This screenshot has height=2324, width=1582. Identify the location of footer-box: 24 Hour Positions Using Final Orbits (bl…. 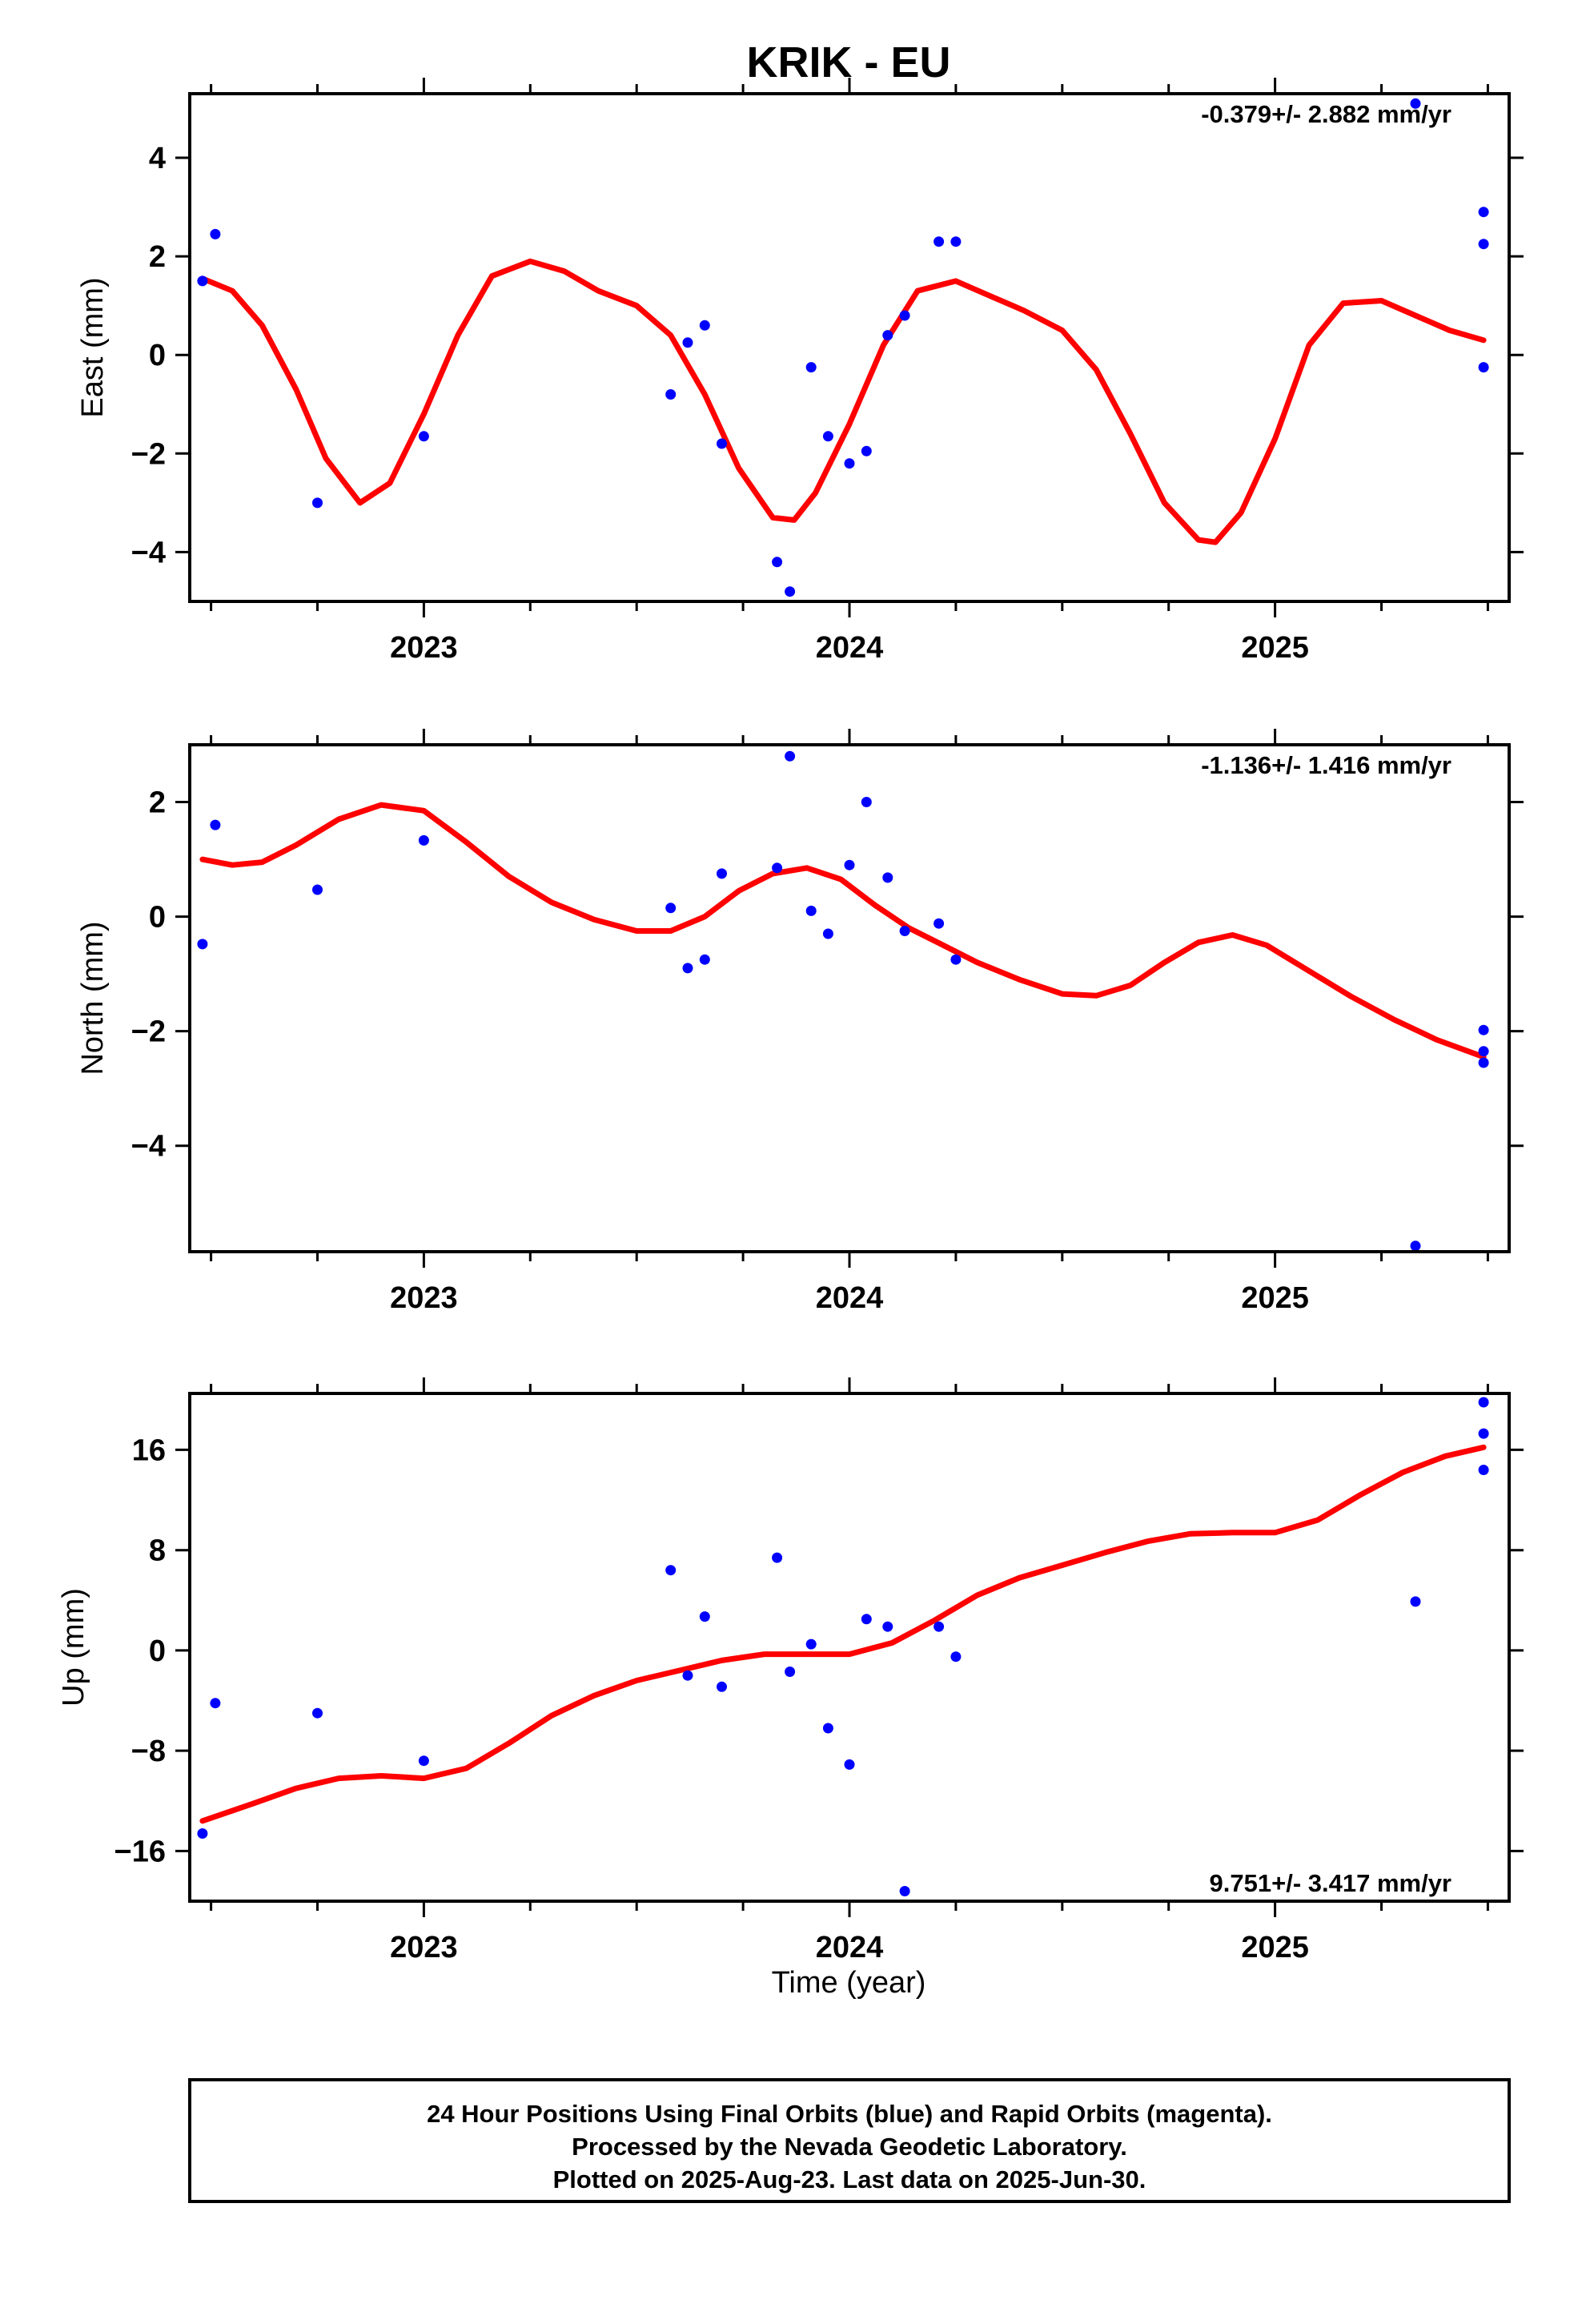
(849, 2140).